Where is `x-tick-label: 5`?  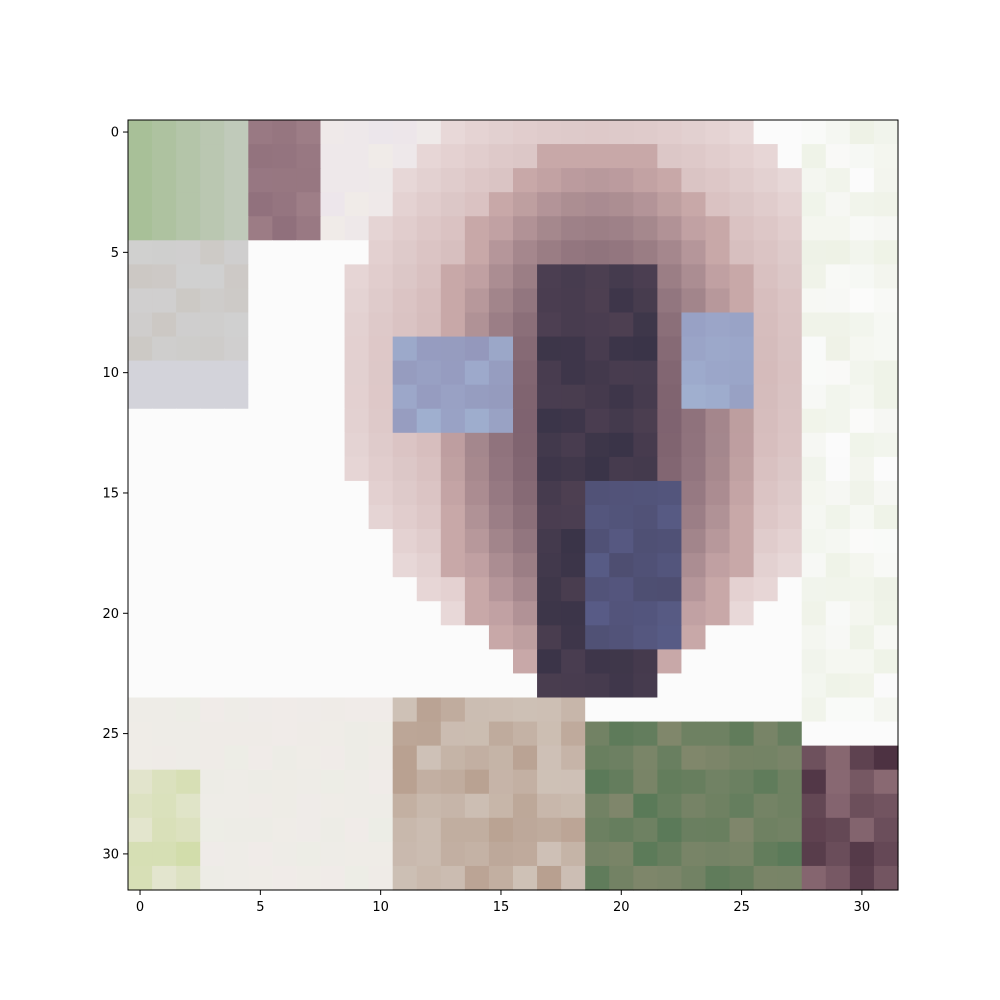
x-tick-label: 5 is located at coordinates (260, 907).